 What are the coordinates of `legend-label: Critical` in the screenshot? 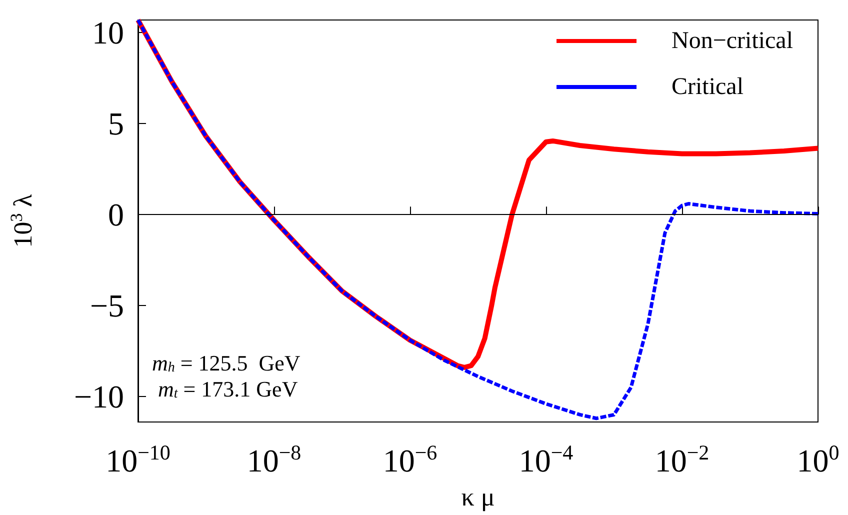 It's located at (708, 87).